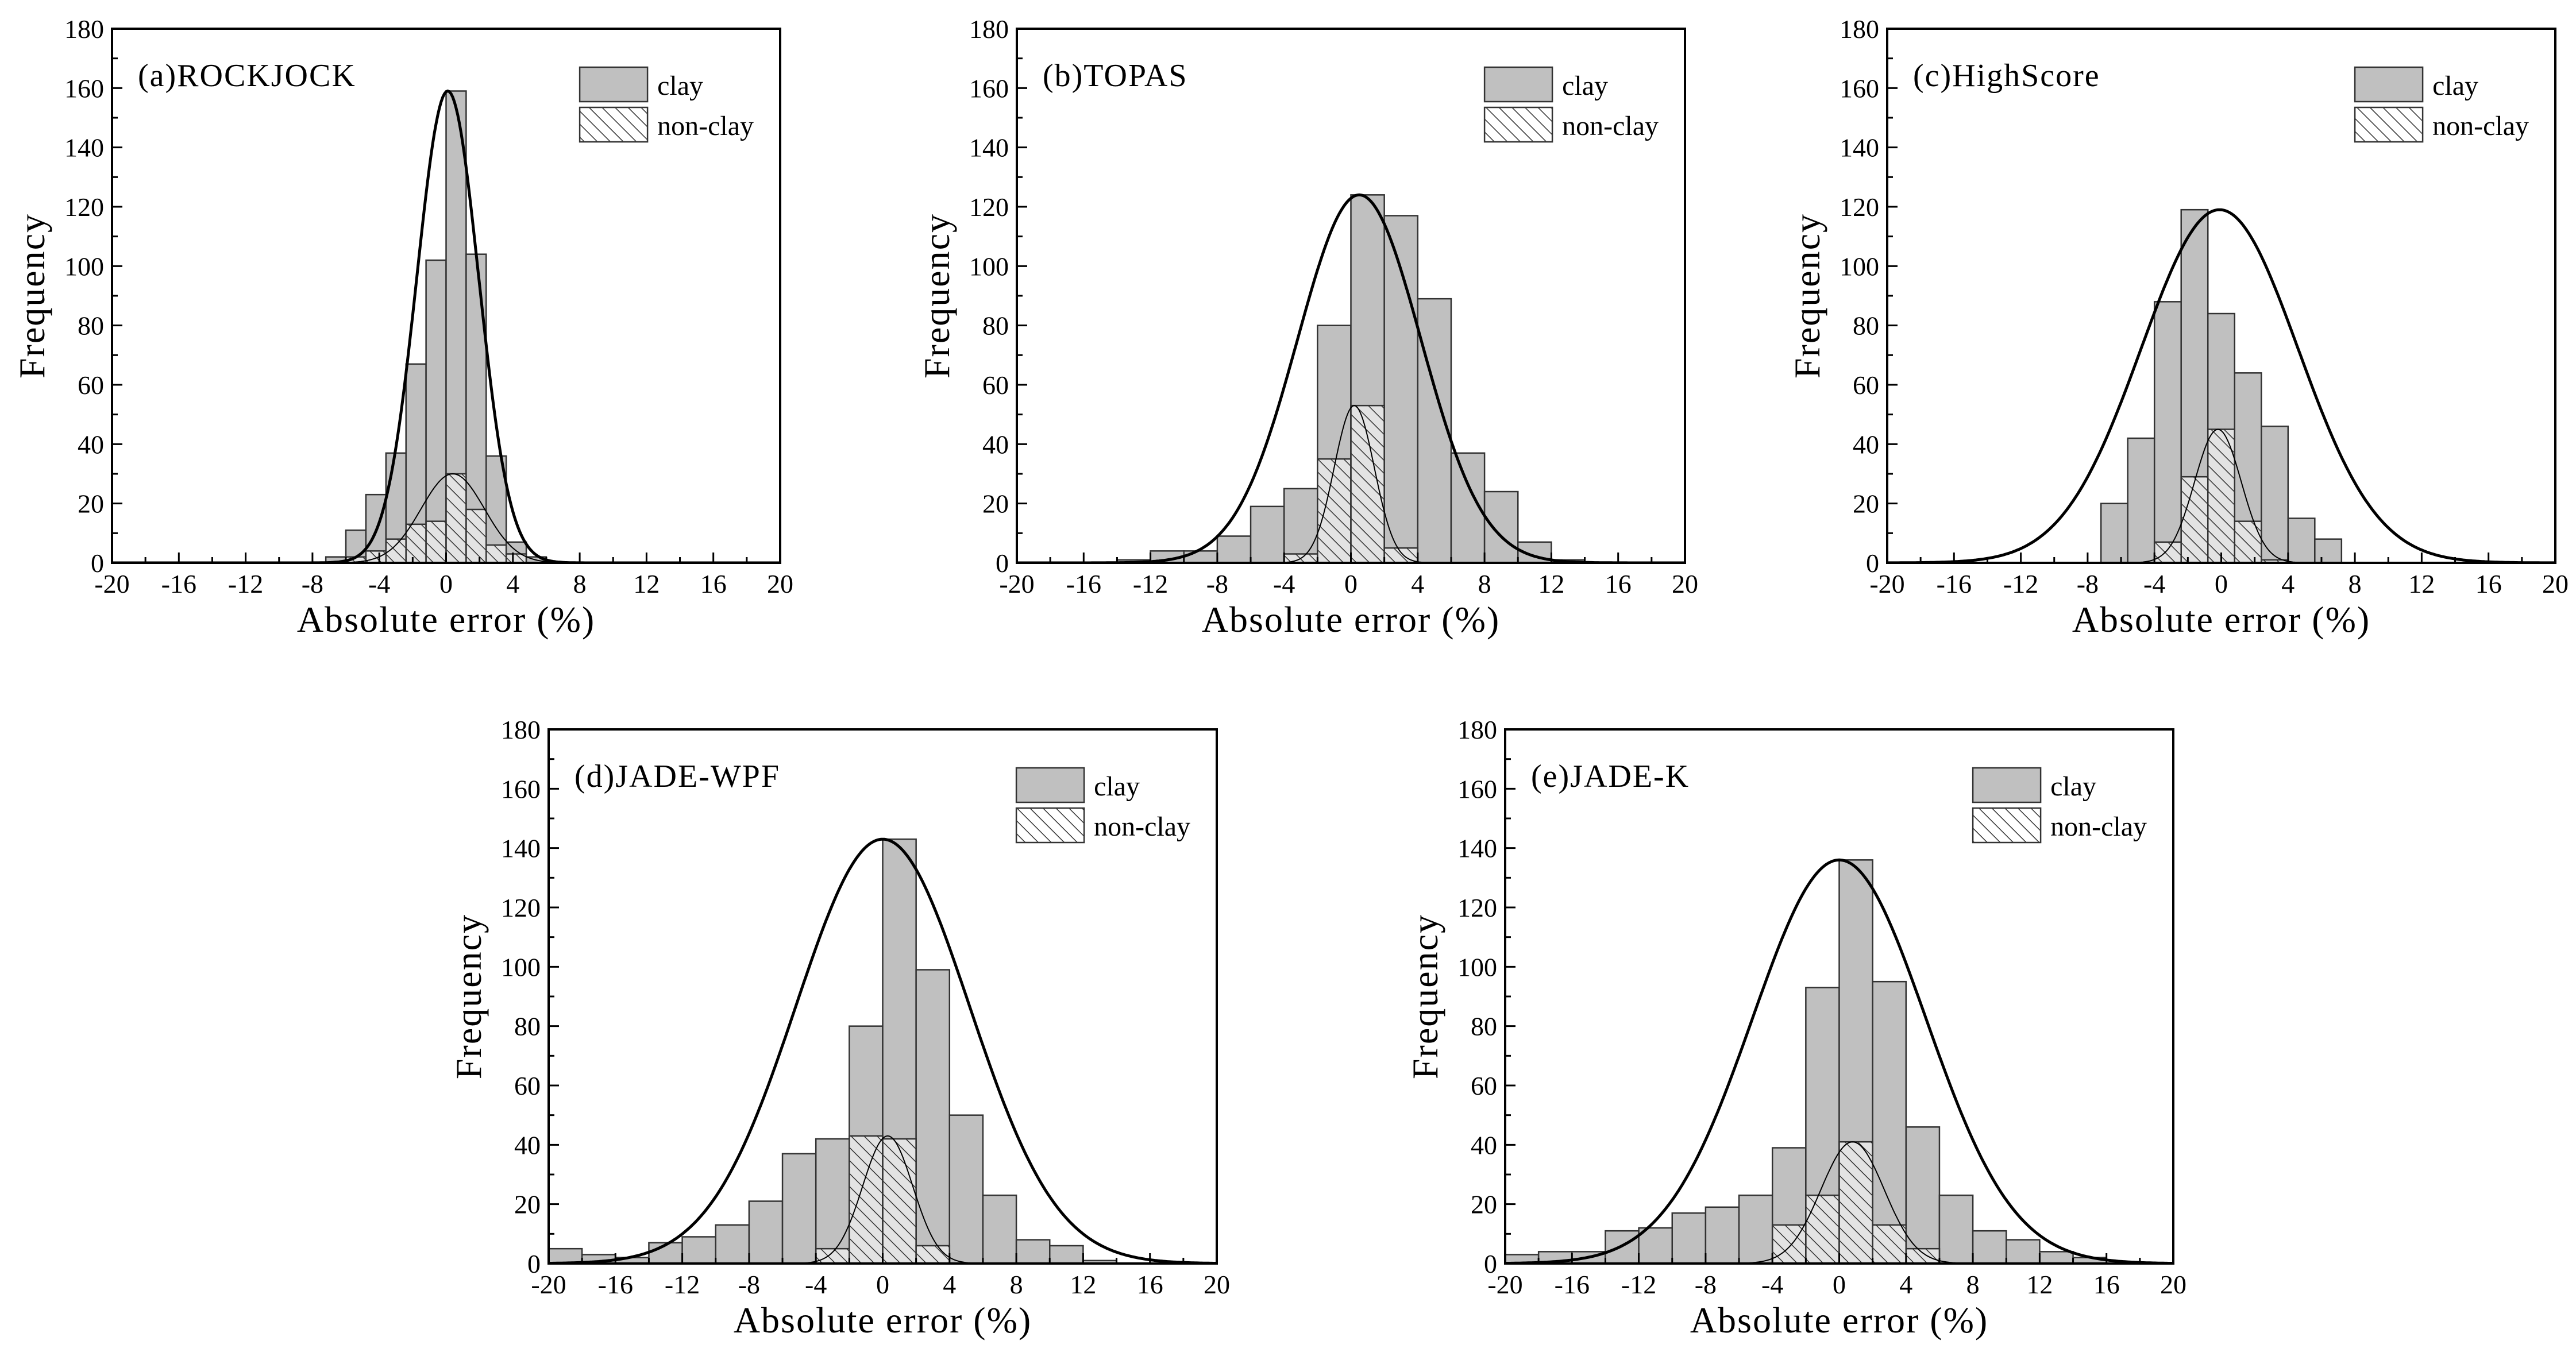 Image resolution: width=2576 pixels, height=1360 pixels. I want to click on panel-title: (c)HighScore, so click(2006, 76).